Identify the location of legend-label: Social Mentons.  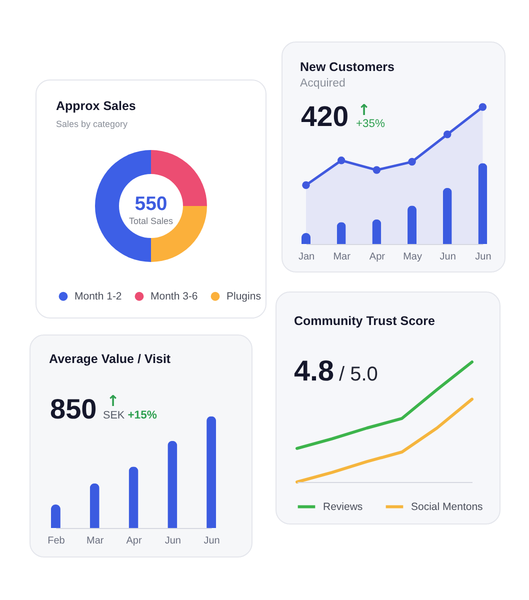
(447, 506).